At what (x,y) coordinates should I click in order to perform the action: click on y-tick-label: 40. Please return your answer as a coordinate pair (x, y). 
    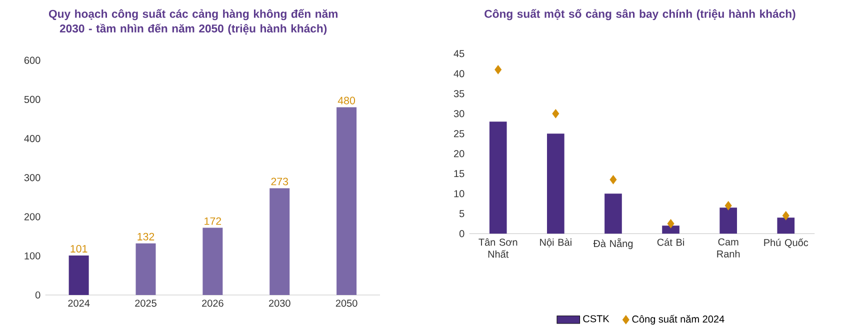
    Looking at the image, I should click on (459, 74).